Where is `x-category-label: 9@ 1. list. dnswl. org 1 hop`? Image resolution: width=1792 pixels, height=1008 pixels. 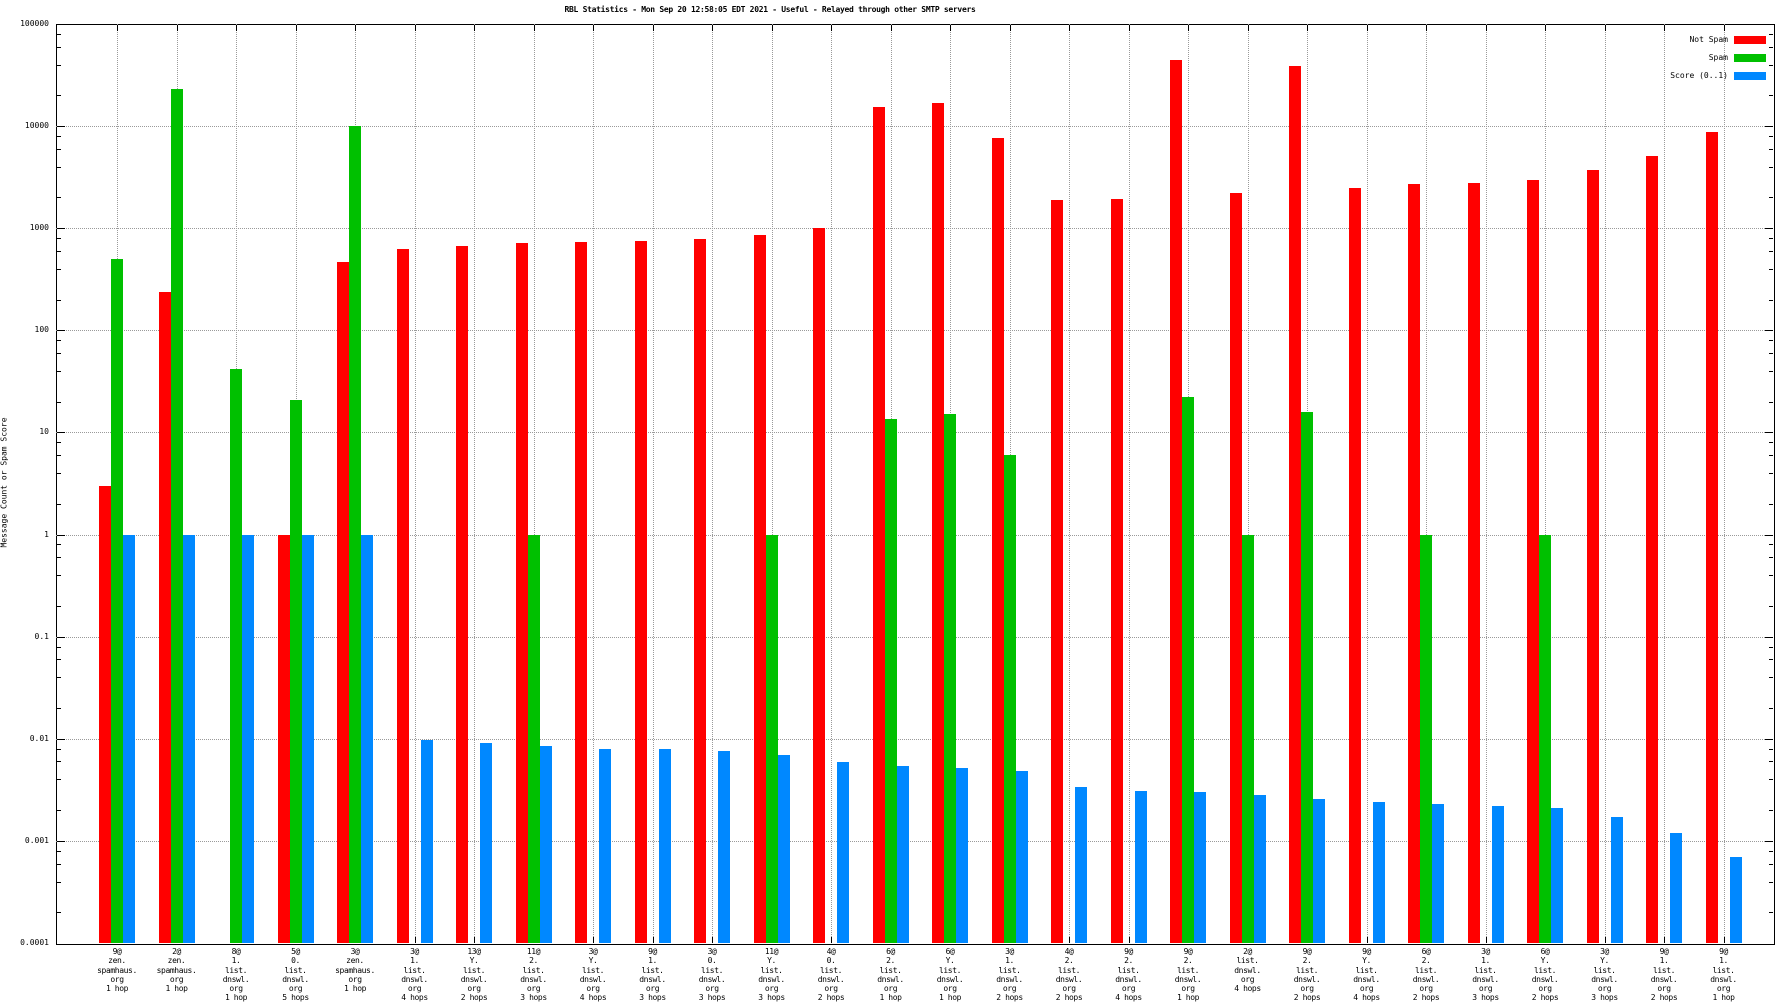 x-category-label: 9@ 1. list. dnswl. org 1 hop is located at coordinates (1724, 975).